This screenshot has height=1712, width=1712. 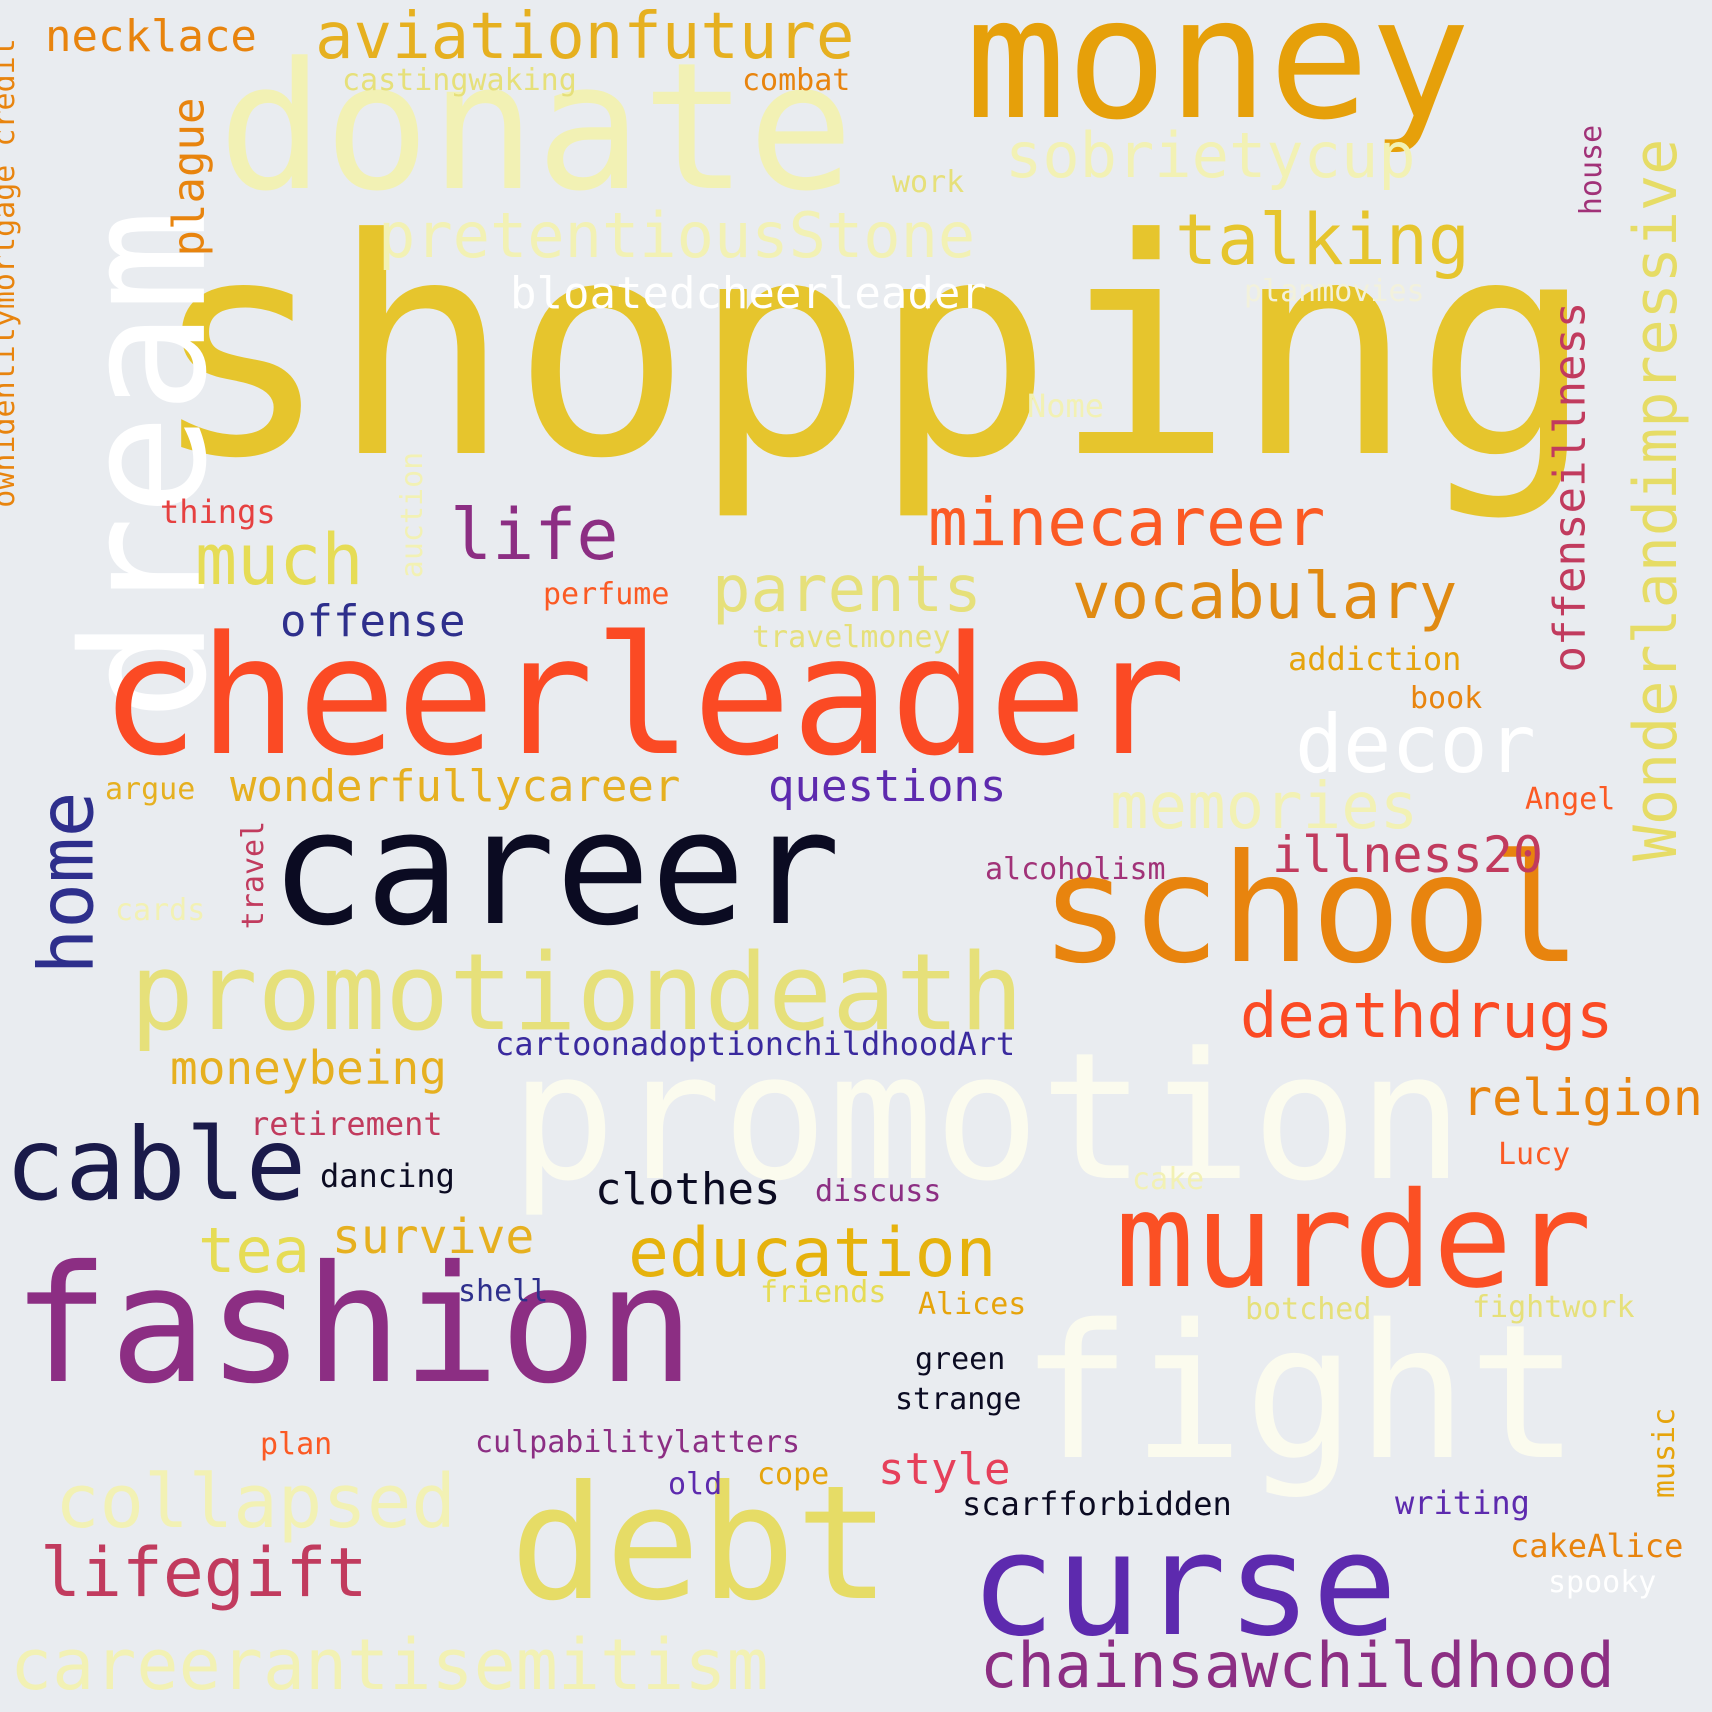 I want to click on word-deathdrugs: deathdrugs, so click(x=1427, y=1015).